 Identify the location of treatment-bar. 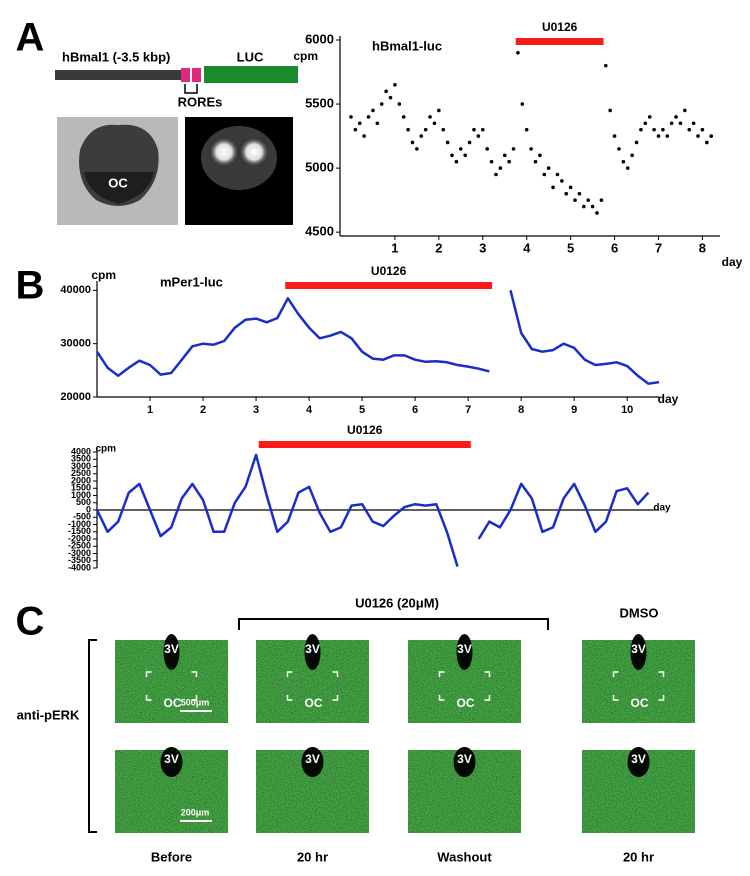
(388, 285).